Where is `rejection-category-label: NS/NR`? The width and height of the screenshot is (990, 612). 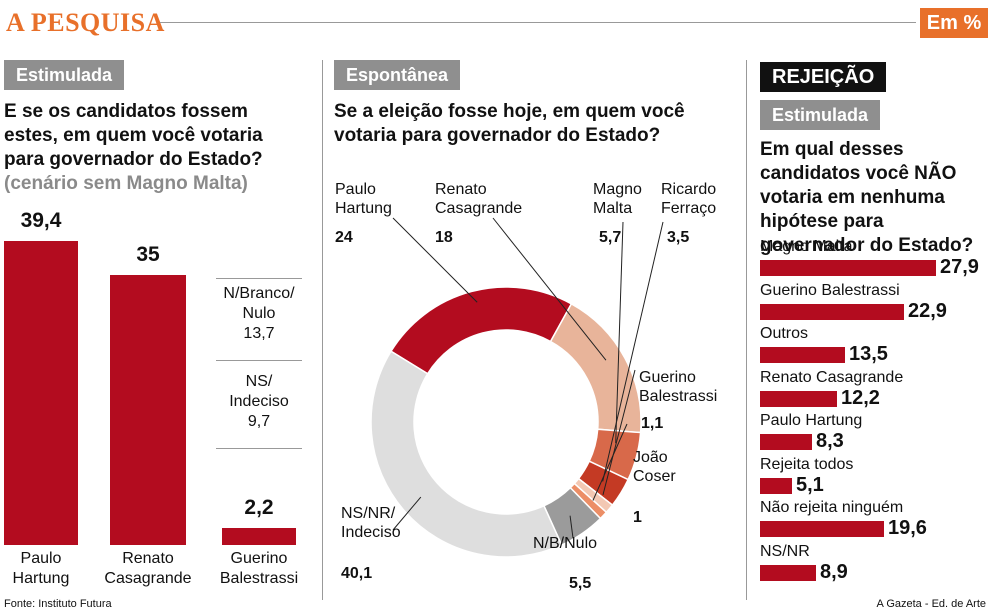 rejection-category-label: NS/NR is located at coordinates (785, 551).